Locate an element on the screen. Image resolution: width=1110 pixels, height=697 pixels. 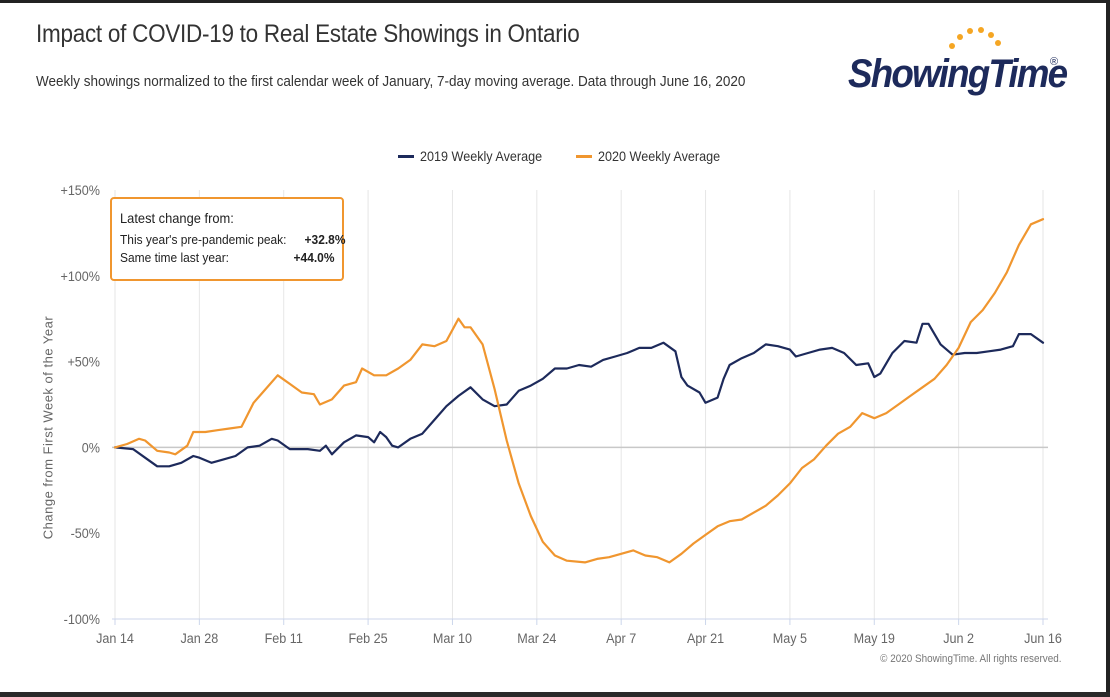
x-tick-label: Jun 16 is located at coordinates (1043, 638).